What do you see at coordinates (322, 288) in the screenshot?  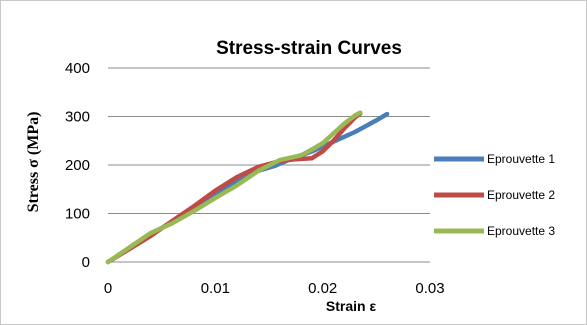 I see `x-tick-label: 0.02` at bounding box center [322, 288].